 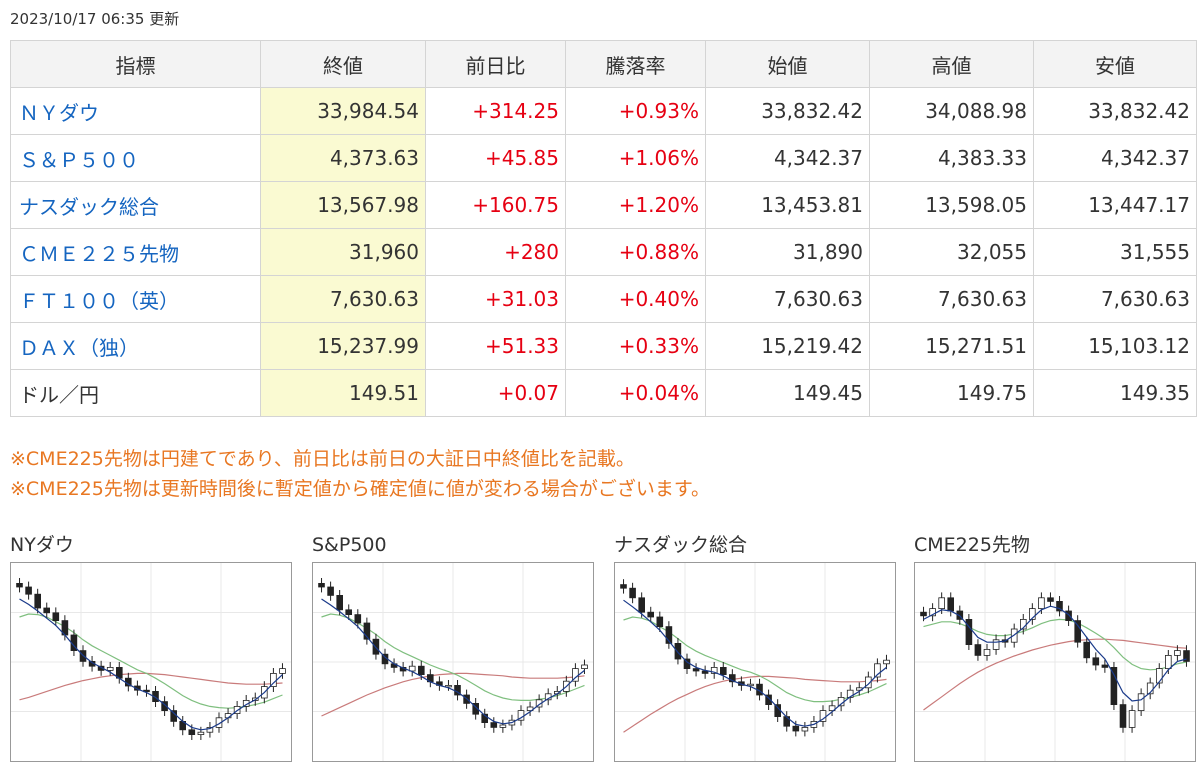 I want to click on open-value: 13,453.81, so click(x=787, y=205).